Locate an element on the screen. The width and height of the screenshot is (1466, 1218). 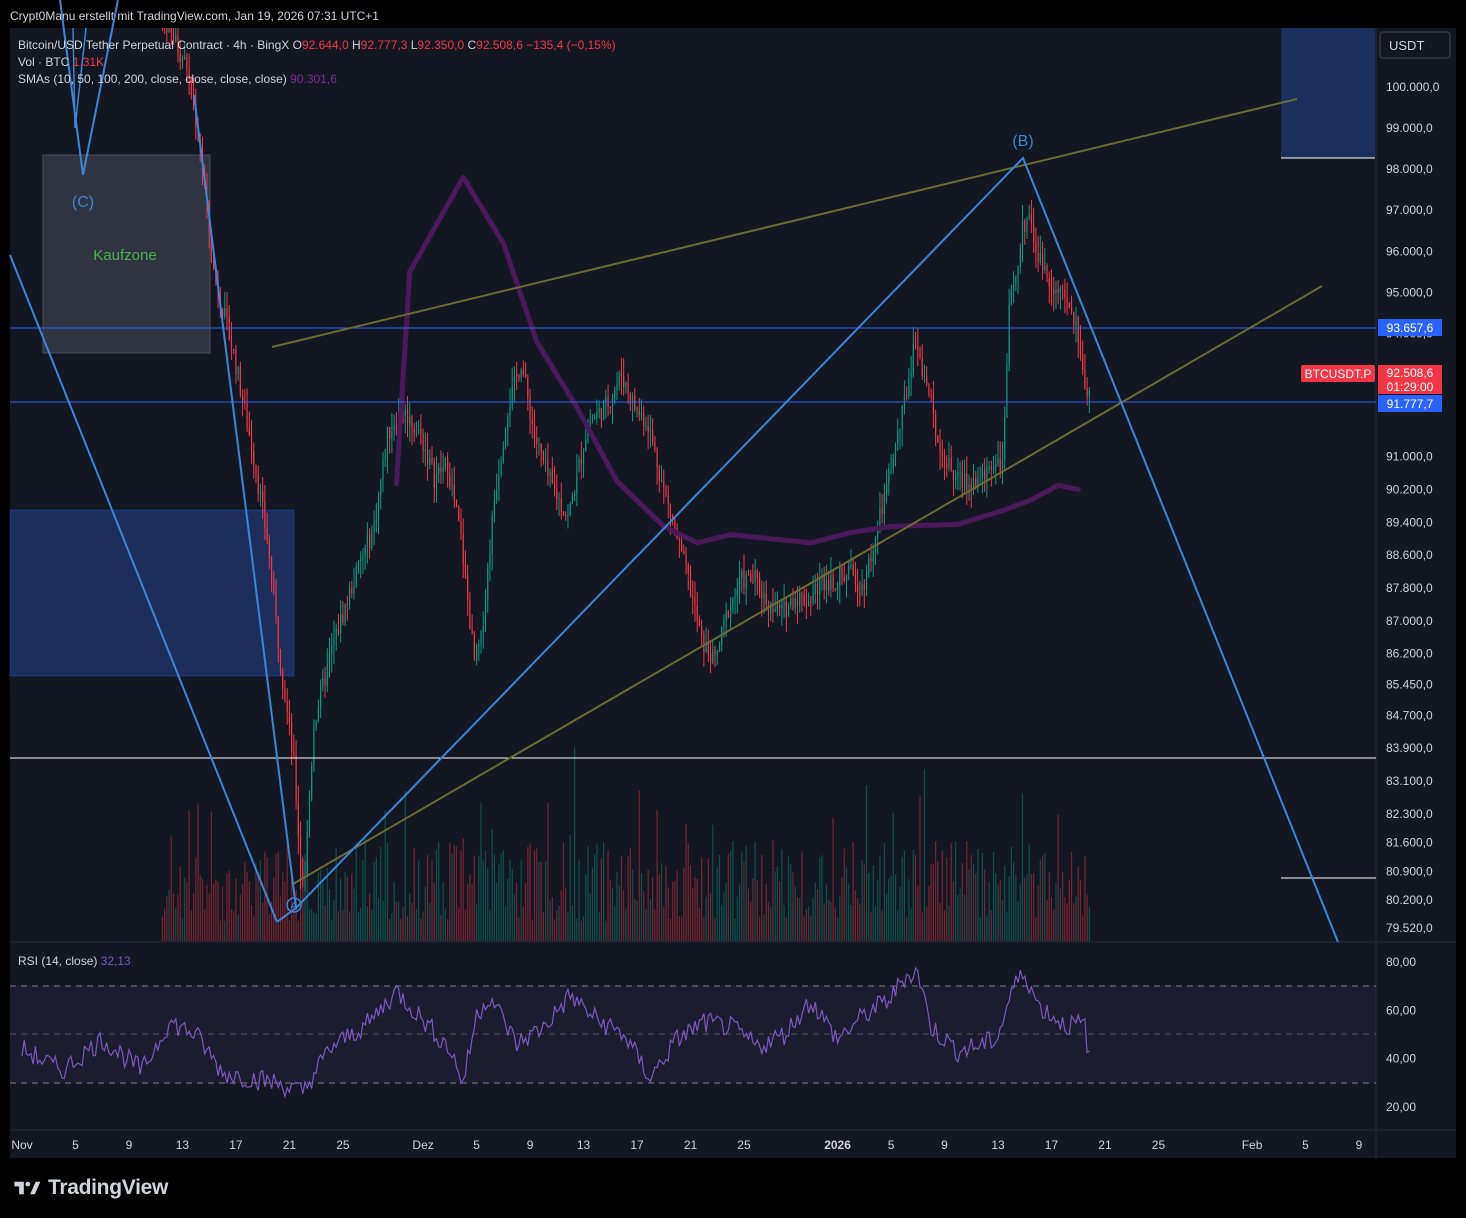
last-price-text: 92.508,6 is located at coordinates (1410, 373).